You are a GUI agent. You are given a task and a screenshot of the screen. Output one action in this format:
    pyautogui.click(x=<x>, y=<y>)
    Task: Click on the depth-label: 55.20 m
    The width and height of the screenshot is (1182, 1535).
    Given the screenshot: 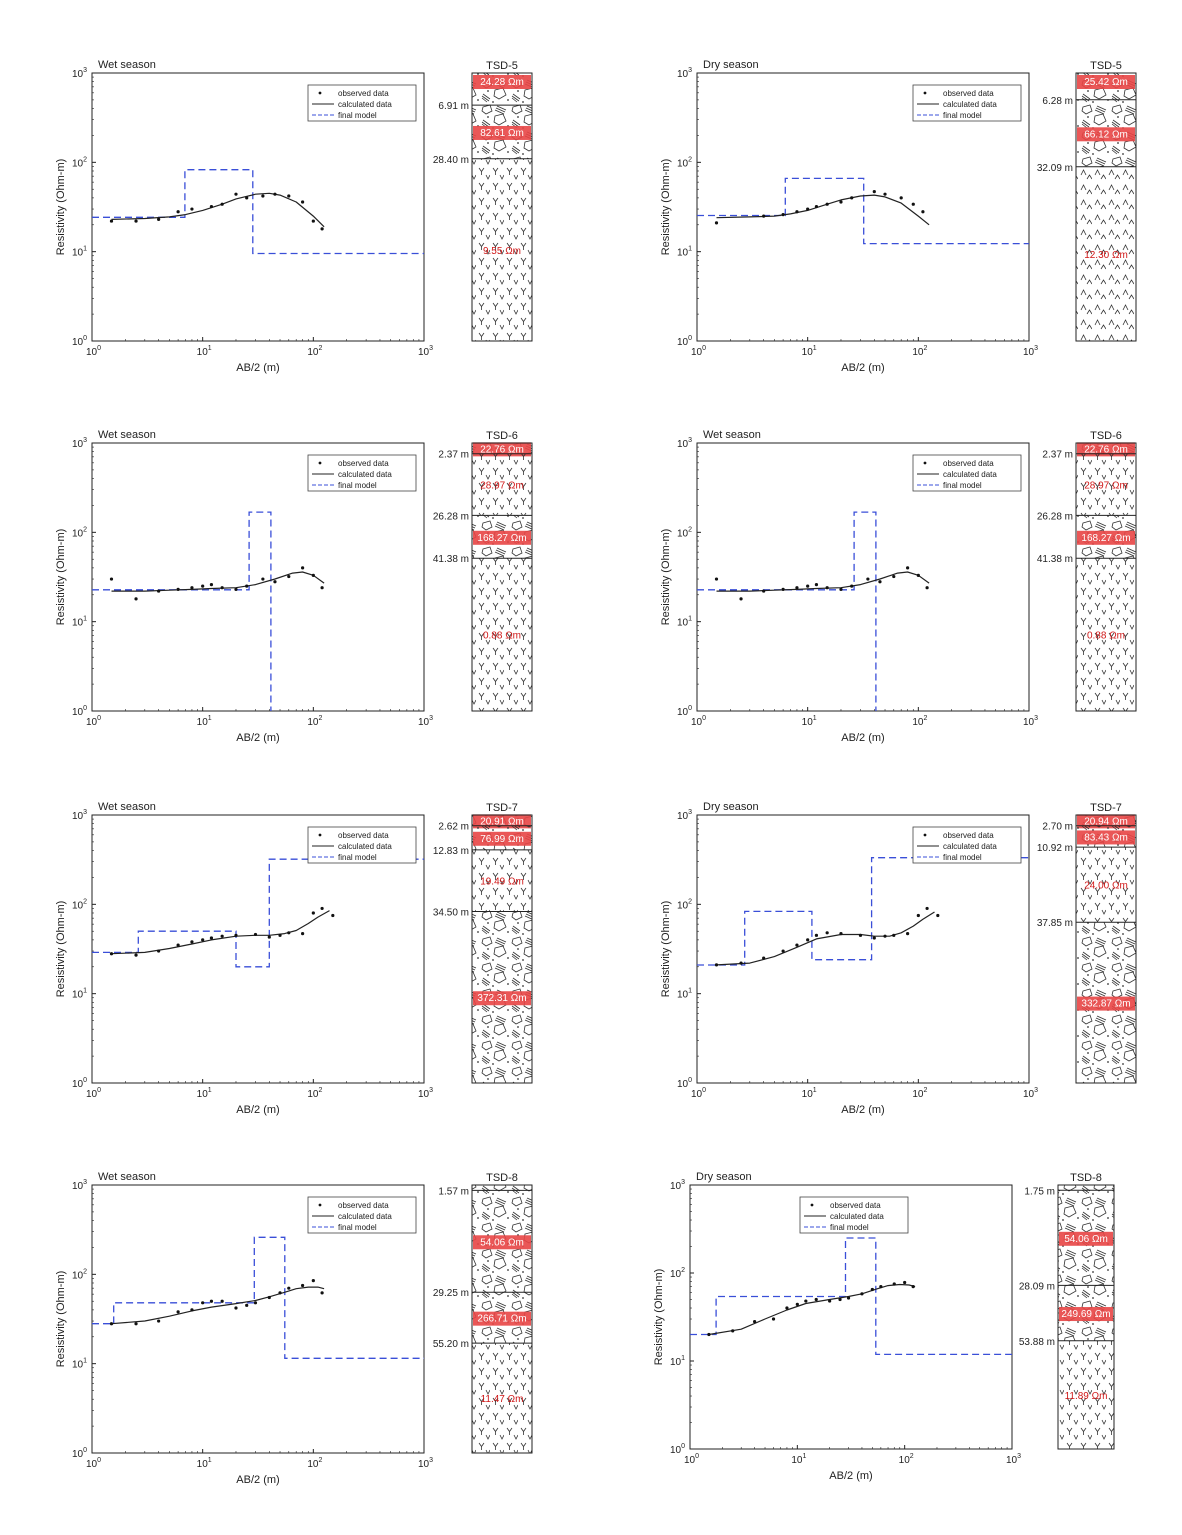 What is the action you would take?
    pyautogui.click(x=451, y=1344)
    